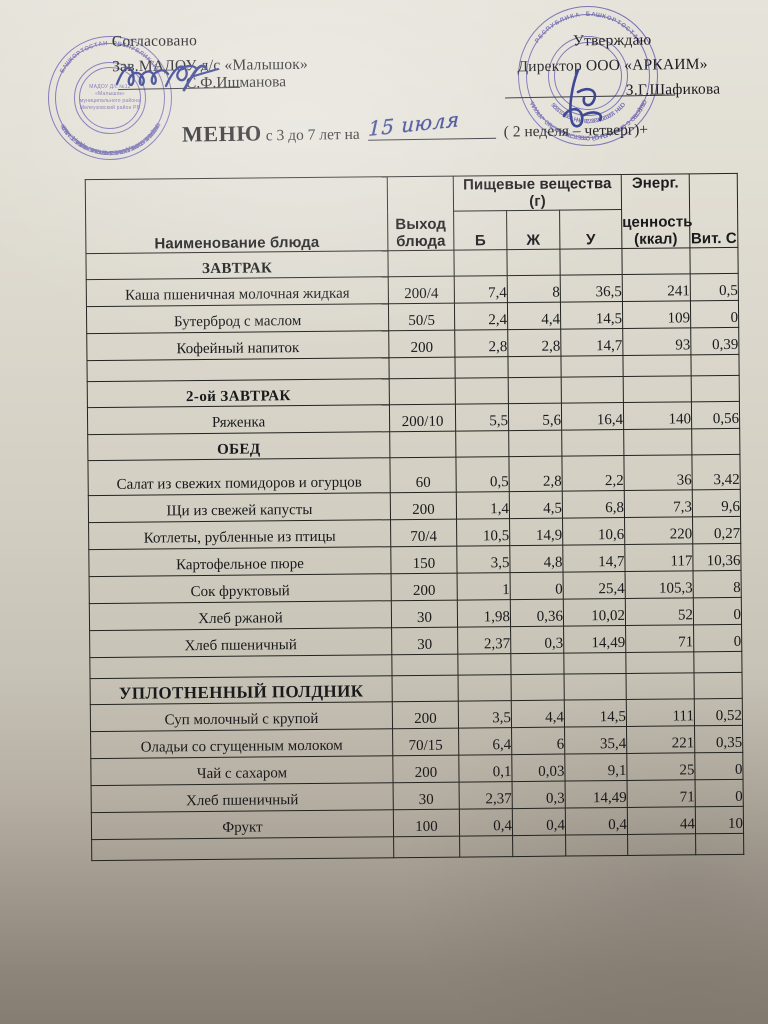 This screenshot has width=768, height=1024. I want to click on dish-vitamin-c-cell: 10,36, so click(717, 557).